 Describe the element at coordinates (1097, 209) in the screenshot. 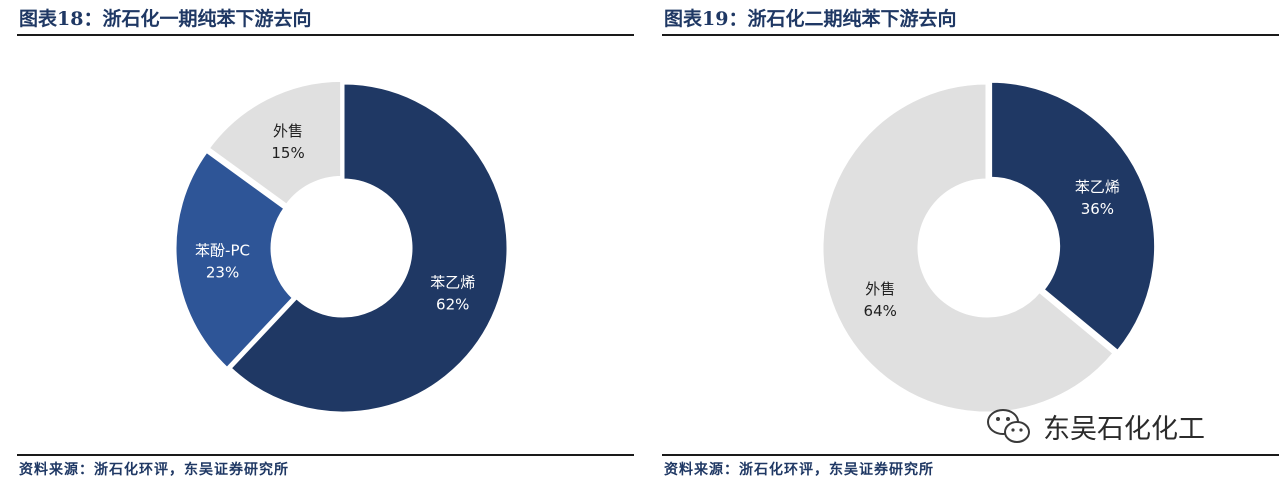

I see `slice-value-label: 36%` at that location.